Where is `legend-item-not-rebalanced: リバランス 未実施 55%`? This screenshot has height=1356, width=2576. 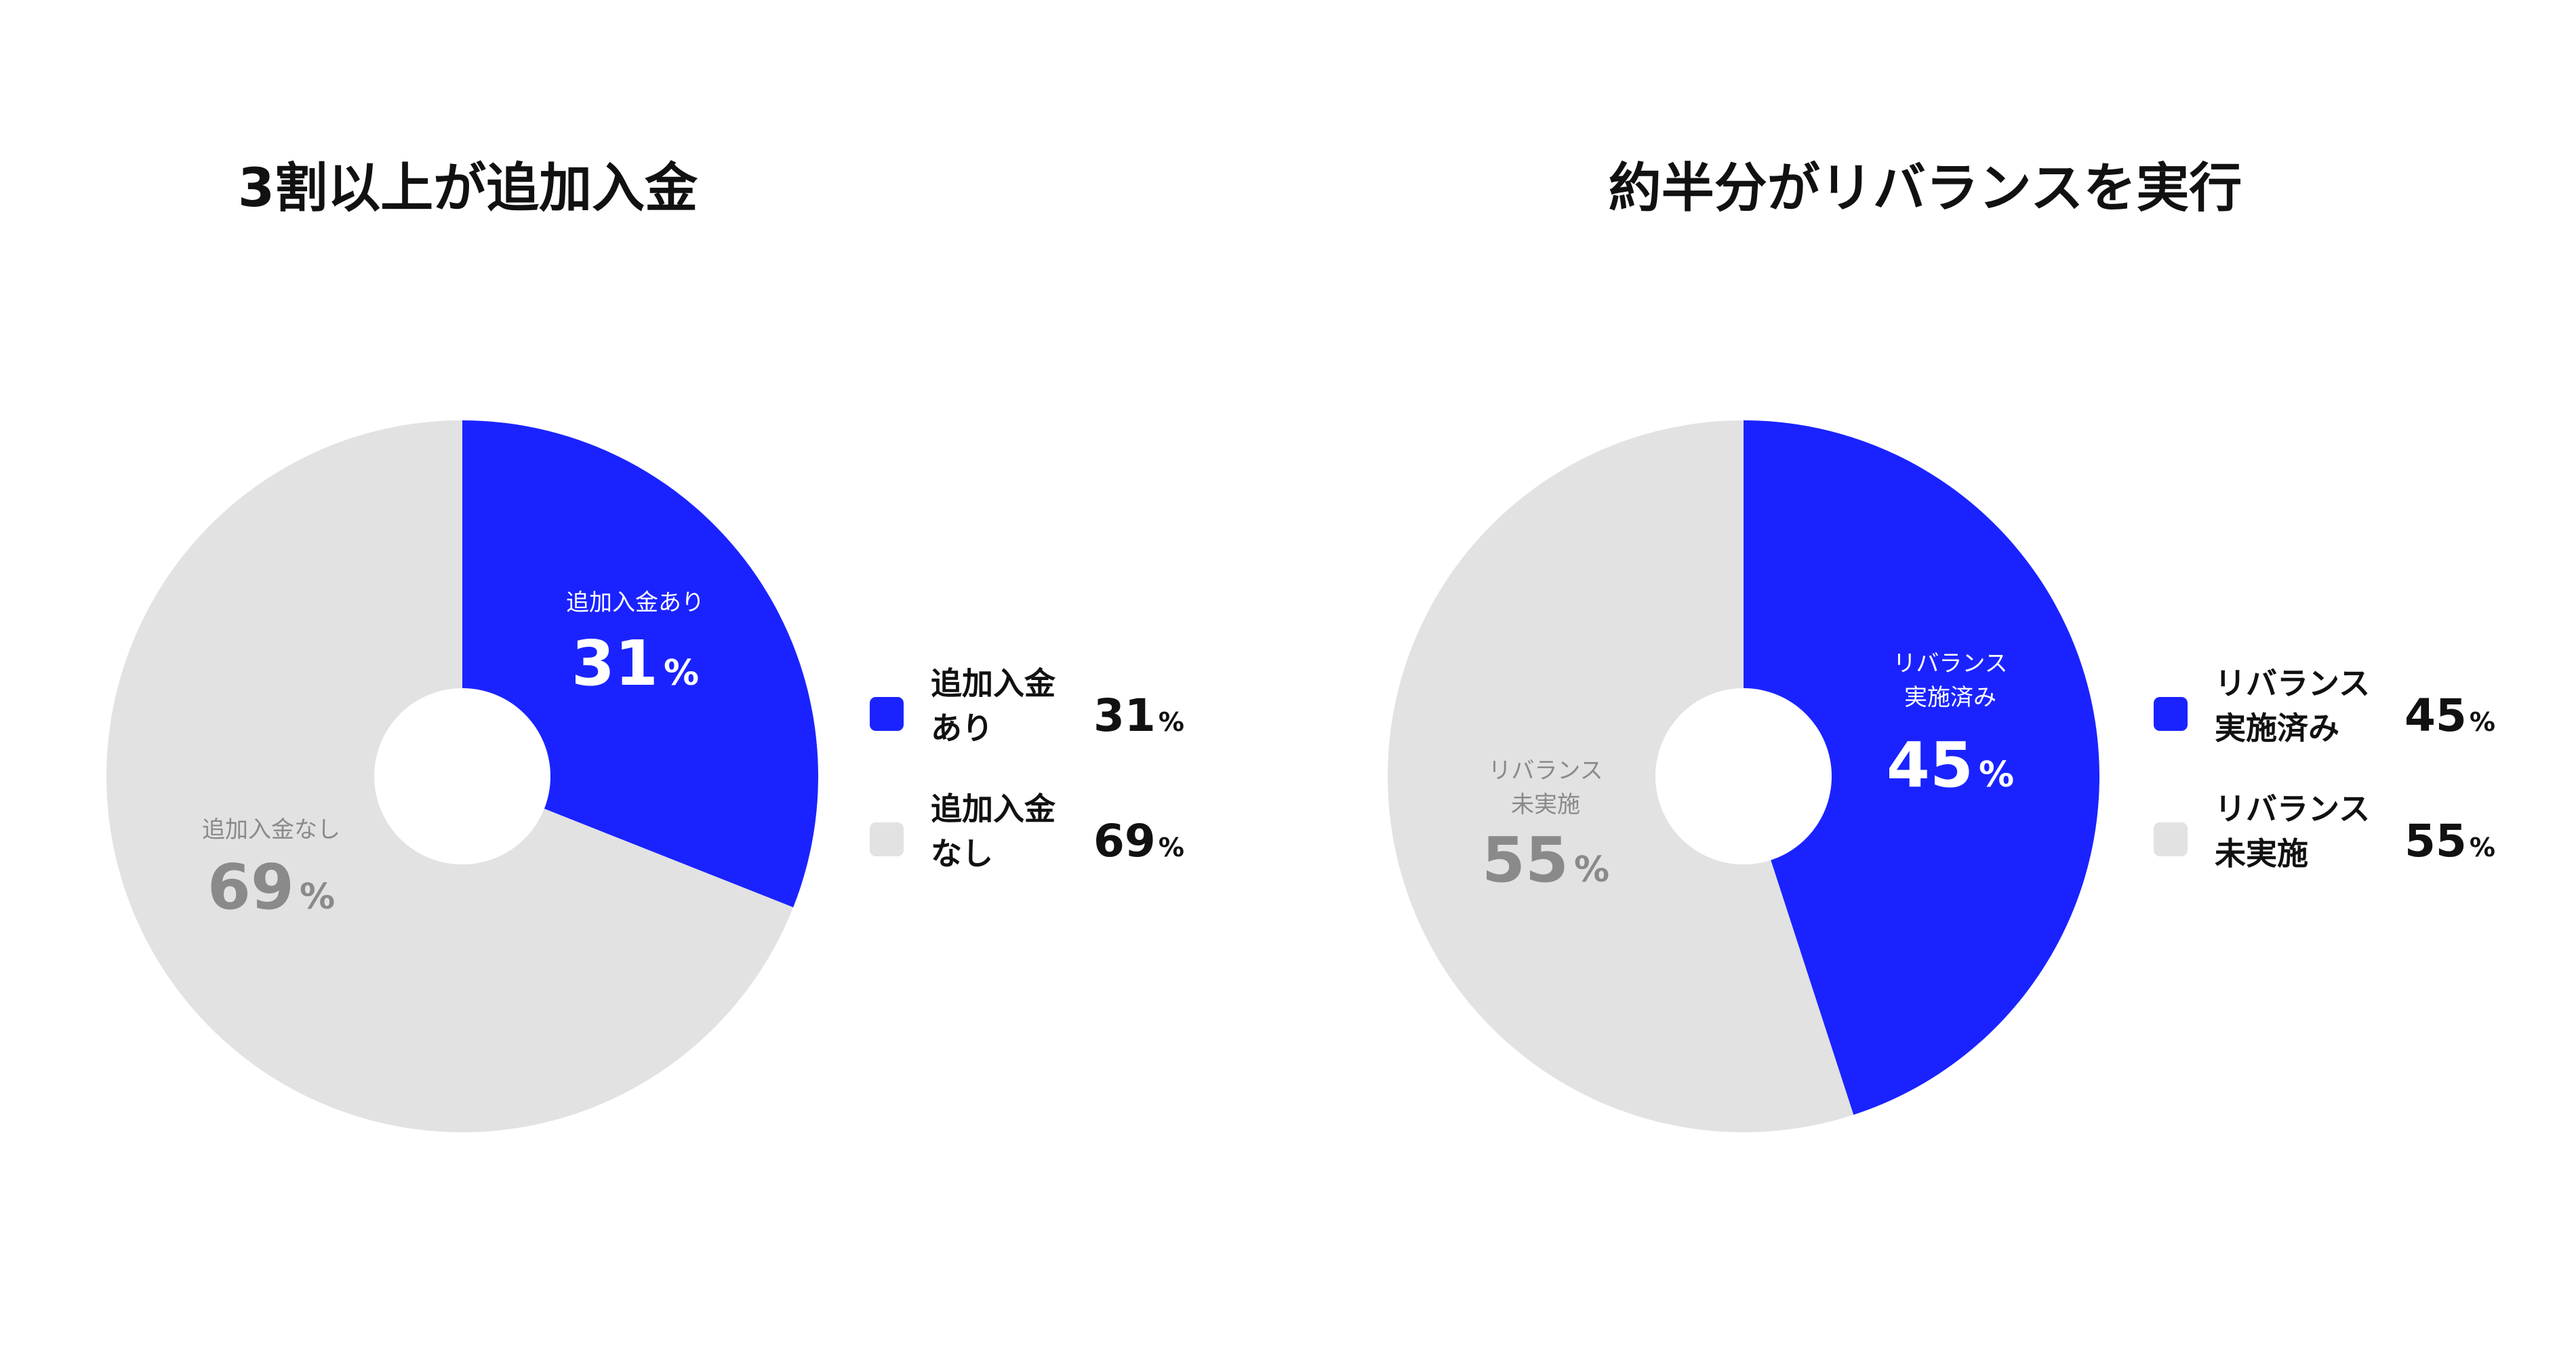 legend-item-not-rebalanced: リバランス 未実施 55% is located at coordinates (2330, 840).